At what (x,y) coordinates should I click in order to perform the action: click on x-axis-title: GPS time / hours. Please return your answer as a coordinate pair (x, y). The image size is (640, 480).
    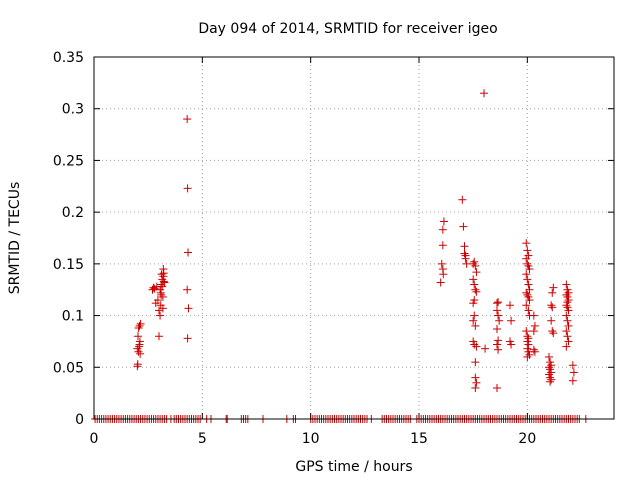
    Looking at the image, I should click on (353, 467).